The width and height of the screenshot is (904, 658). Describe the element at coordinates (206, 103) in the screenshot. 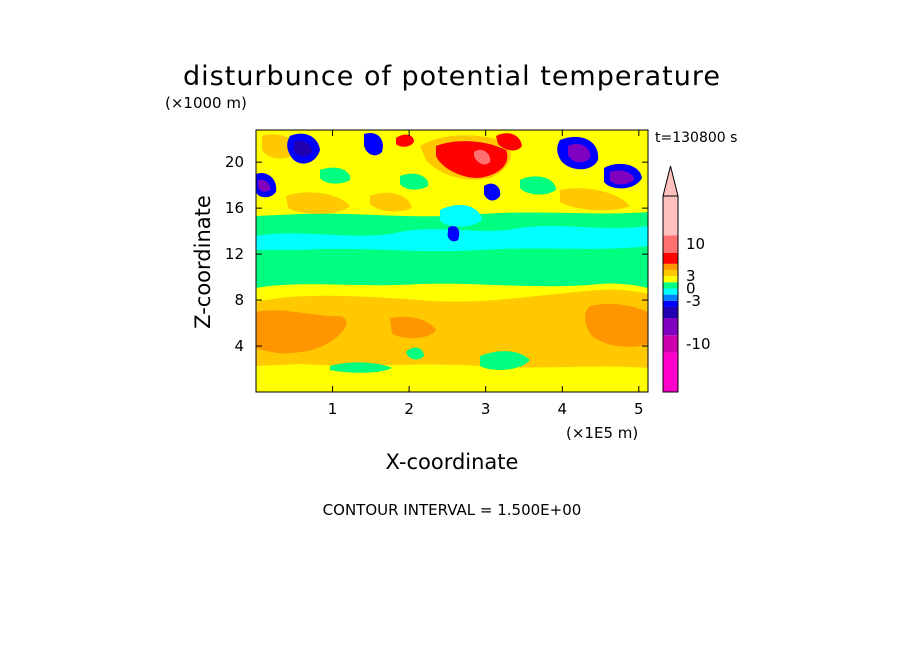

I see `y-unit-label: (×1000 m)` at that location.